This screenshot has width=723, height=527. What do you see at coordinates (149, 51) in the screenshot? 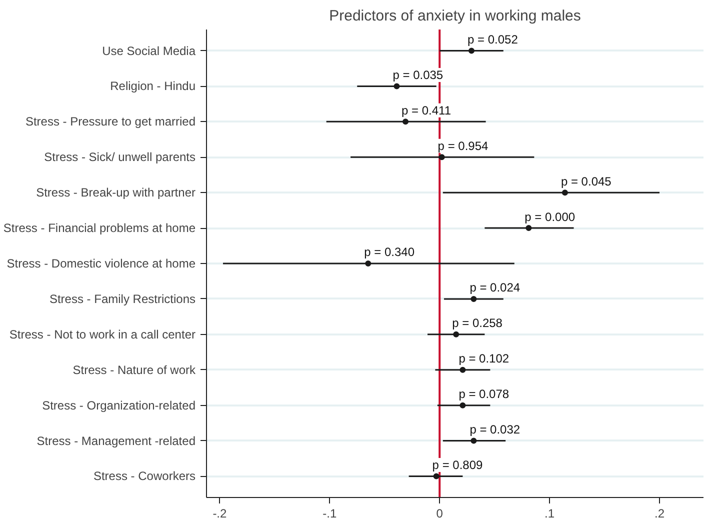
I see `y-tick-label: Use Social Media` at bounding box center [149, 51].